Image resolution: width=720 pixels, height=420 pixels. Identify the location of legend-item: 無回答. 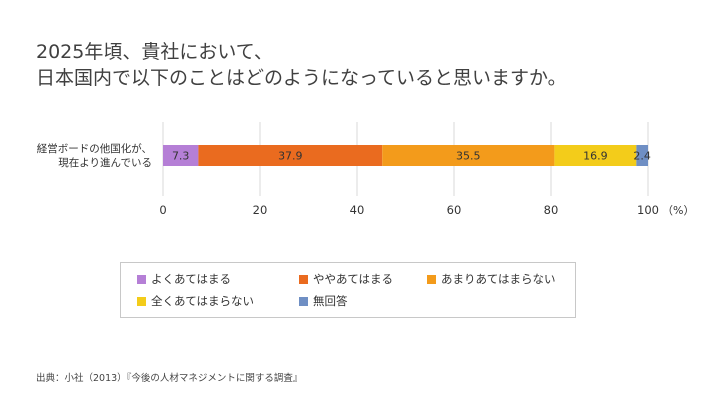
(323, 301).